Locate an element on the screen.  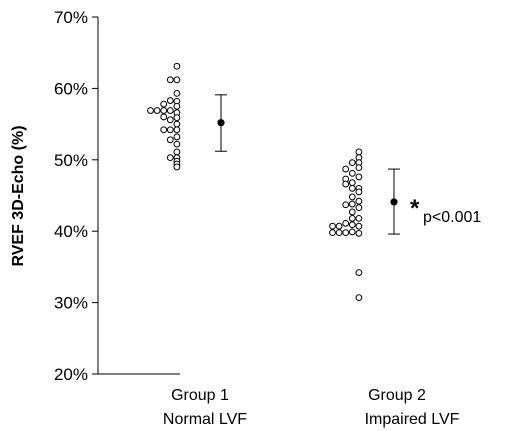
x-category-label: Group 2 is located at coordinates (397, 395).